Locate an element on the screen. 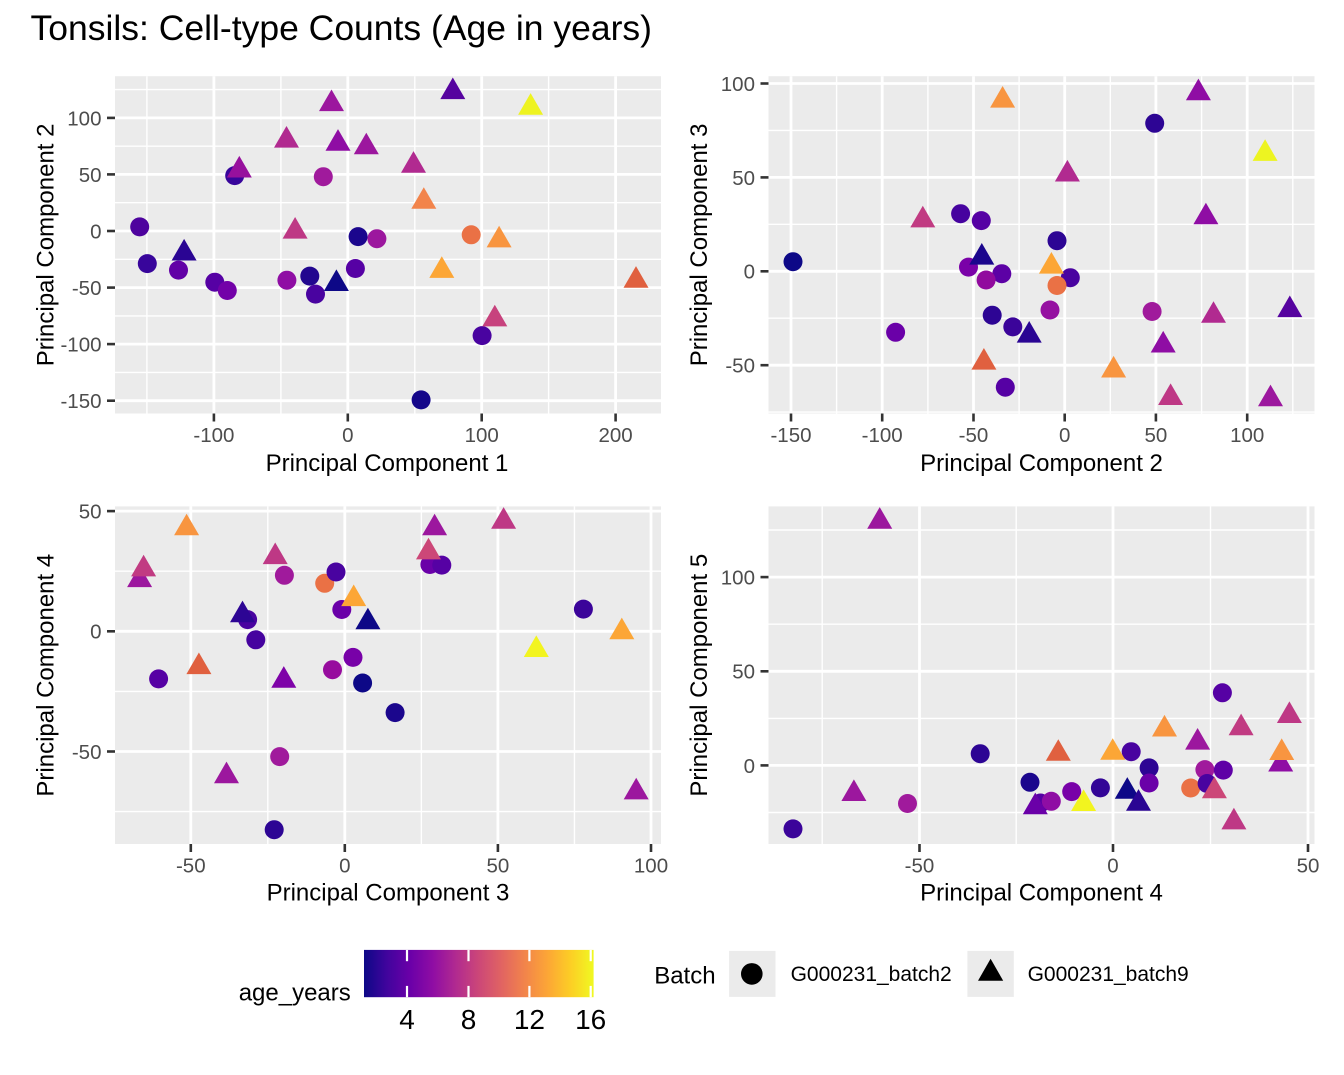 The height and width of the screenshot is (1075, 1344). svg-text: Principal Component 5 is located at coordinates (699, 675).